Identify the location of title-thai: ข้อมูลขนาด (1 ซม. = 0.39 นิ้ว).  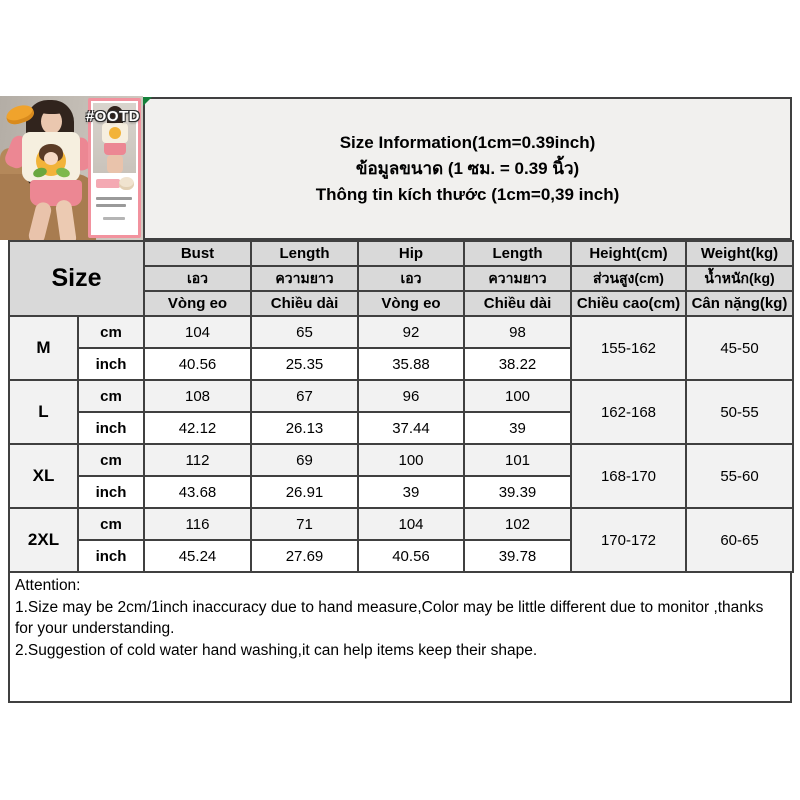
(467, 168).